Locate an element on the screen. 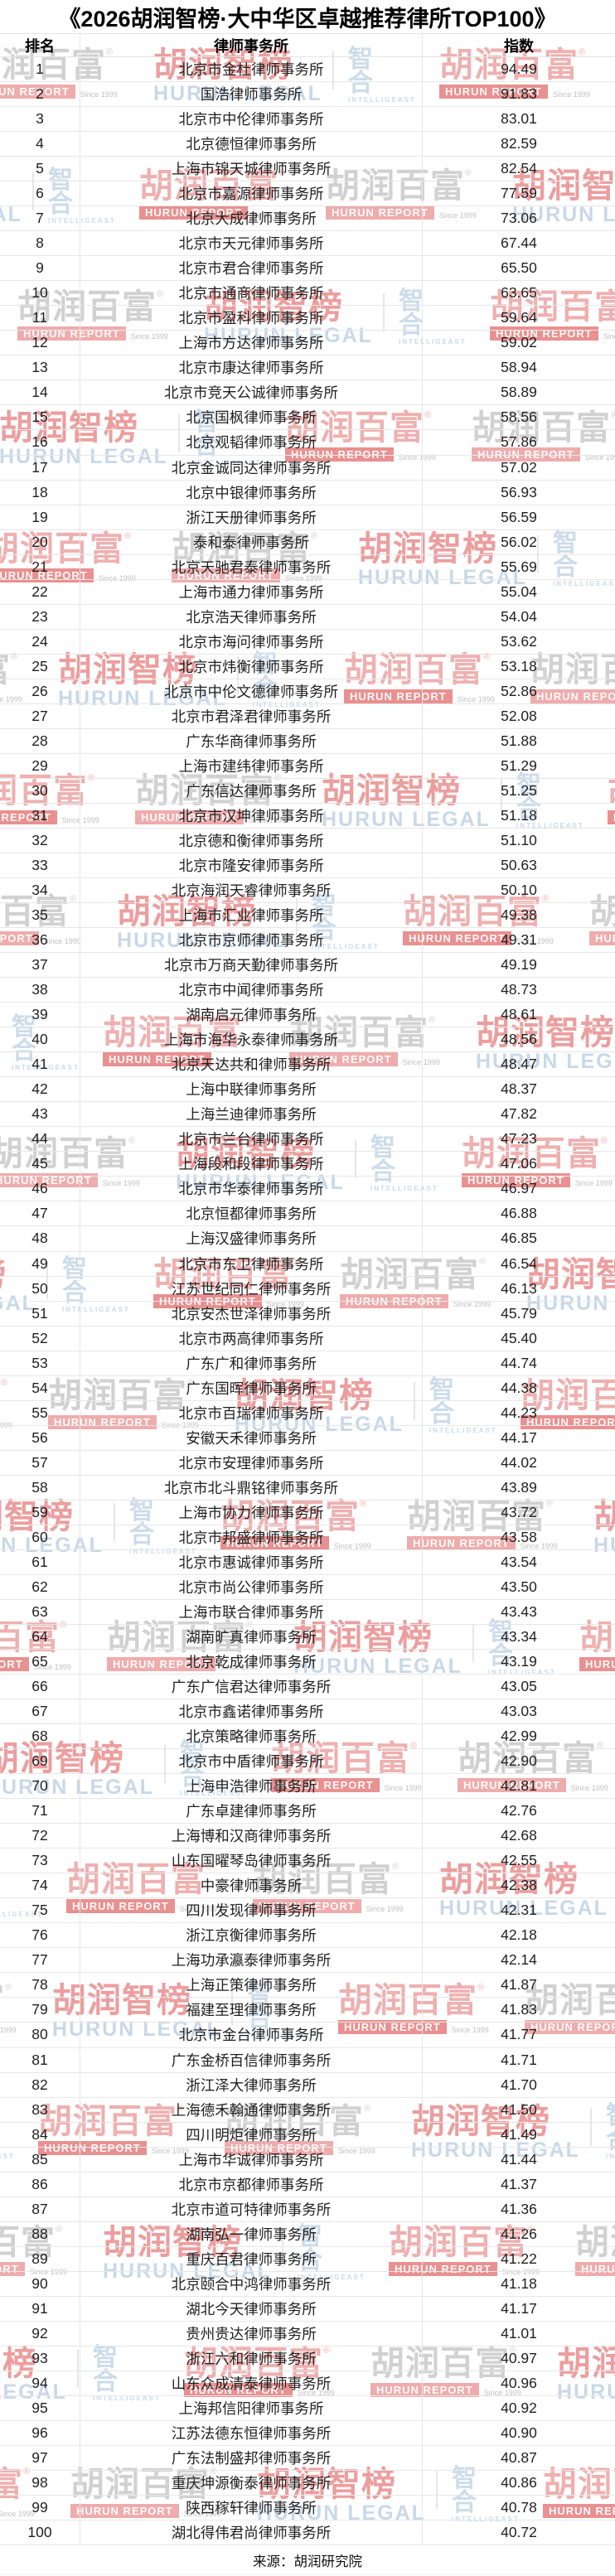  table-row: 27 北京市君泽君律师事务所 52.08 is located at coordinates (307, 716).